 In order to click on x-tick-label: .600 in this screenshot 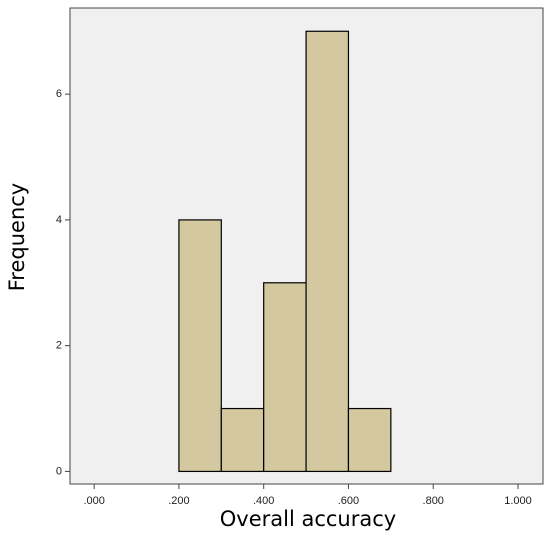, I will do `click(348, 501)`.